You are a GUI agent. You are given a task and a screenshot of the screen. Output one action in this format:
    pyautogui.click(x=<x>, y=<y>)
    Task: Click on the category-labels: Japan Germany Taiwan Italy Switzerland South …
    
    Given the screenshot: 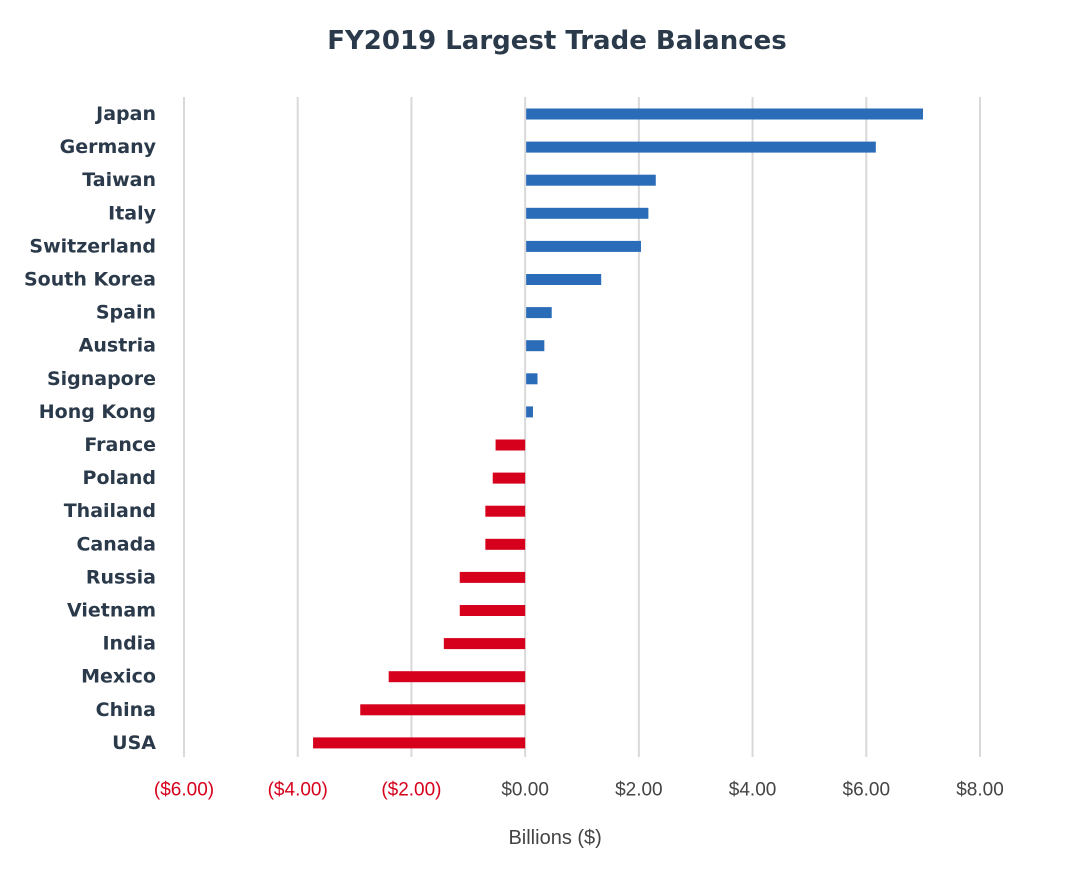 What is the action you would take?
    pyautogui.click(x=90, y=428)
    